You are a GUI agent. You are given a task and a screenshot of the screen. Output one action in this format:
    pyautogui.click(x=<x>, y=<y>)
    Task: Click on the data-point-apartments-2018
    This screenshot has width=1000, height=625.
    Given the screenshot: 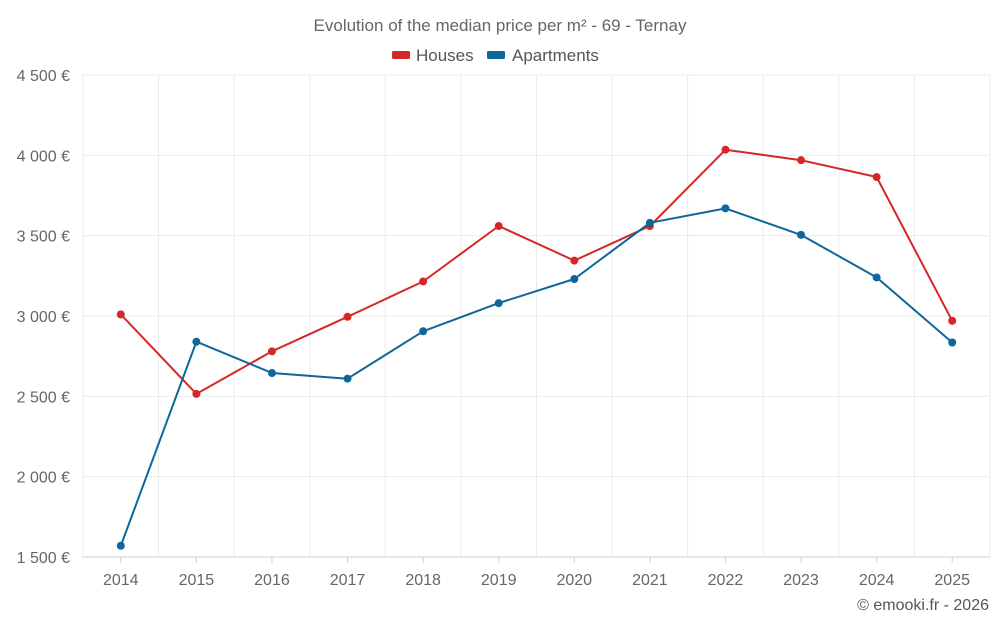 What is the action you would take?
    pyautogui.click(x=423, y=331)
    